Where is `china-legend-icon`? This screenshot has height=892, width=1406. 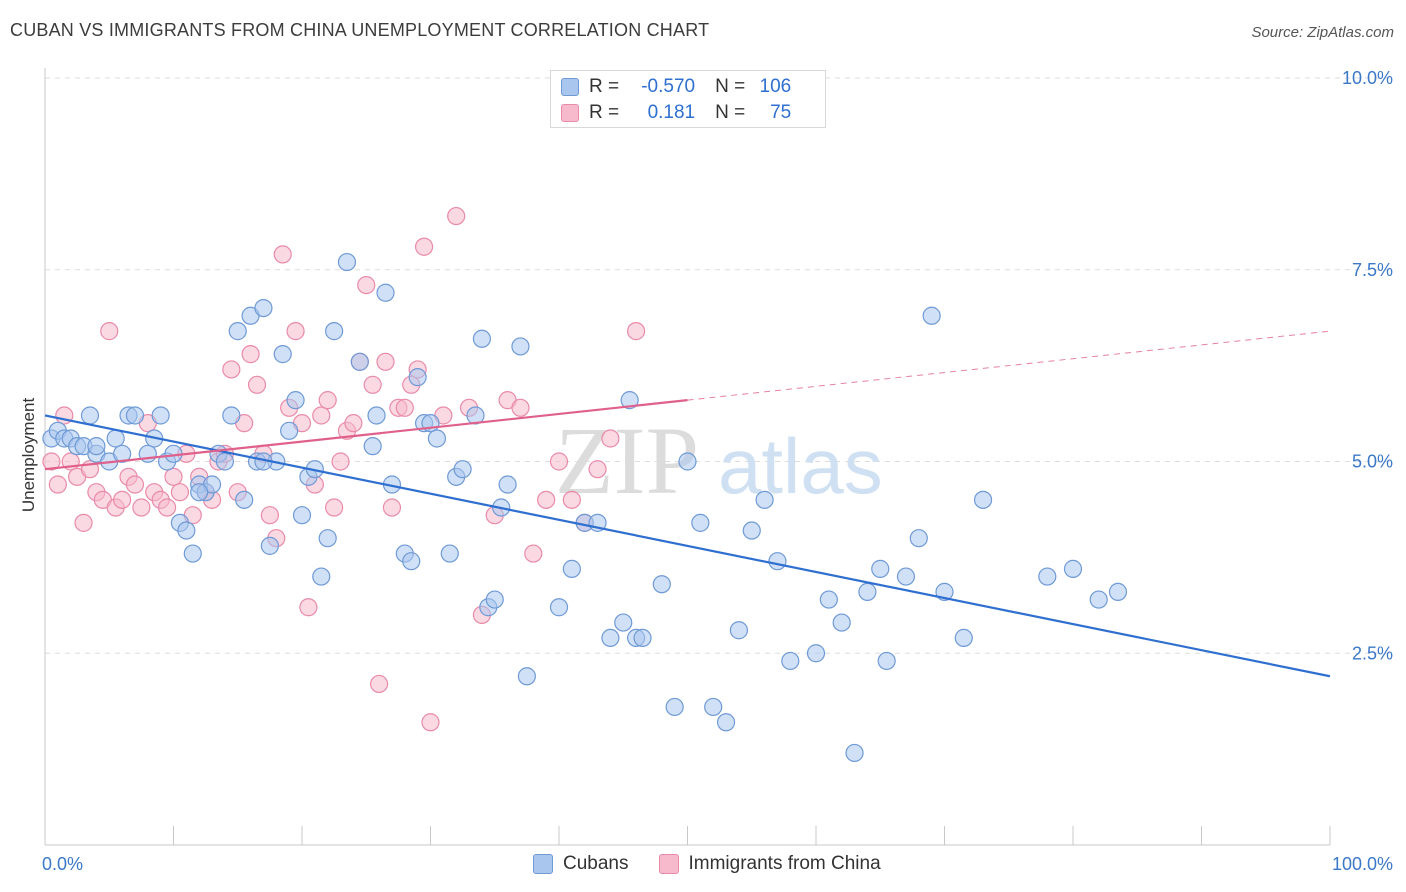 china-legend-icon is located at coordinates (668, 864).